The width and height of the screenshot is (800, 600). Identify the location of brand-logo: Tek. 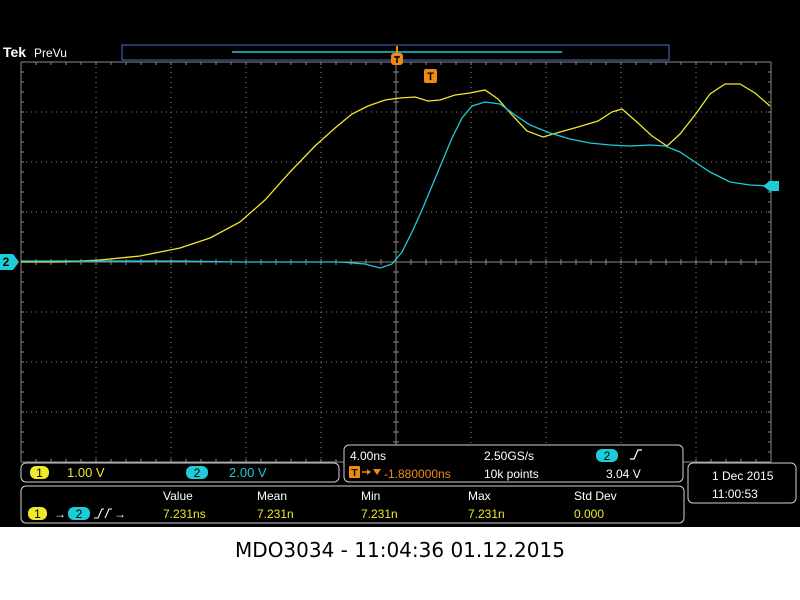
(14, 52).